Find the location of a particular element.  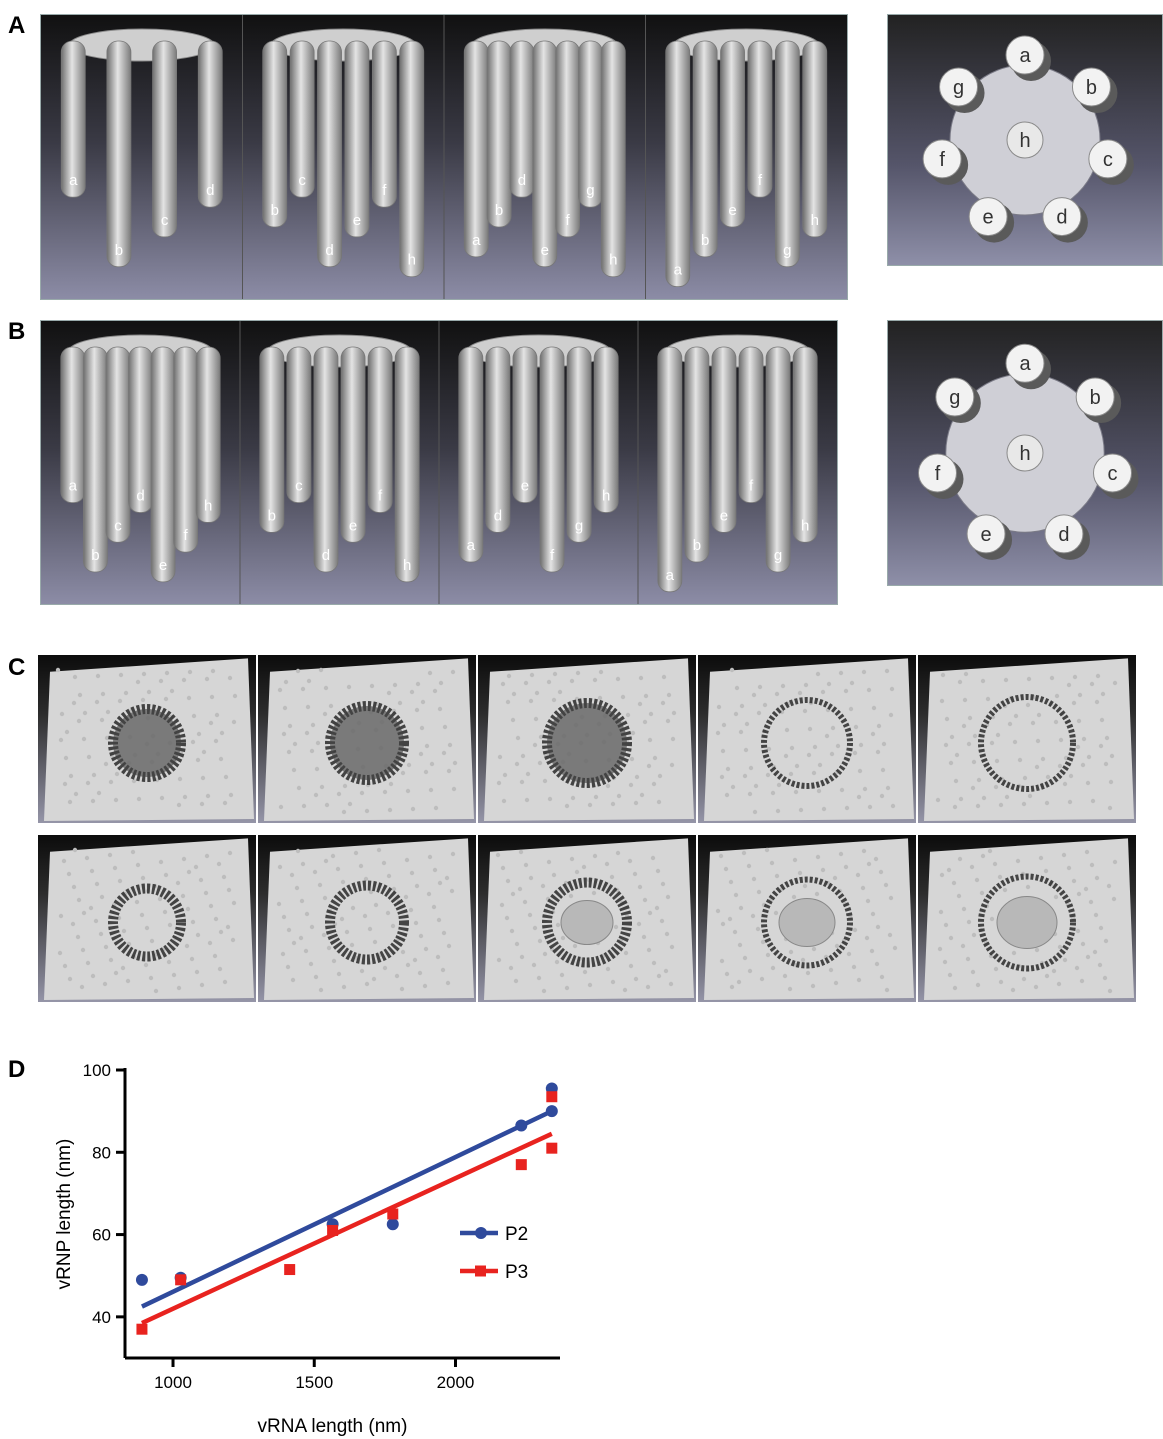

panel-d-label: D is located at coordinates (17, 1069).